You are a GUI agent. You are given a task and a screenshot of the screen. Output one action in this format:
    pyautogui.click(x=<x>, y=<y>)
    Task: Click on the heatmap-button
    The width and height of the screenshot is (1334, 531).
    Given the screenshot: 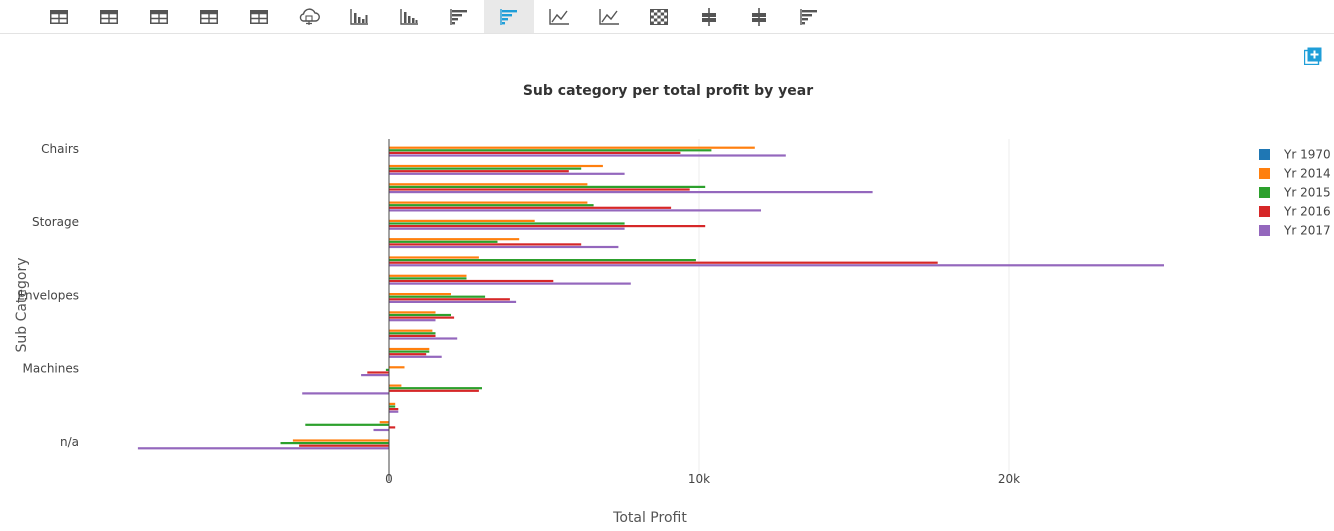 What is the action you would take?
    pyautogui.click(x=659, y=16)
    